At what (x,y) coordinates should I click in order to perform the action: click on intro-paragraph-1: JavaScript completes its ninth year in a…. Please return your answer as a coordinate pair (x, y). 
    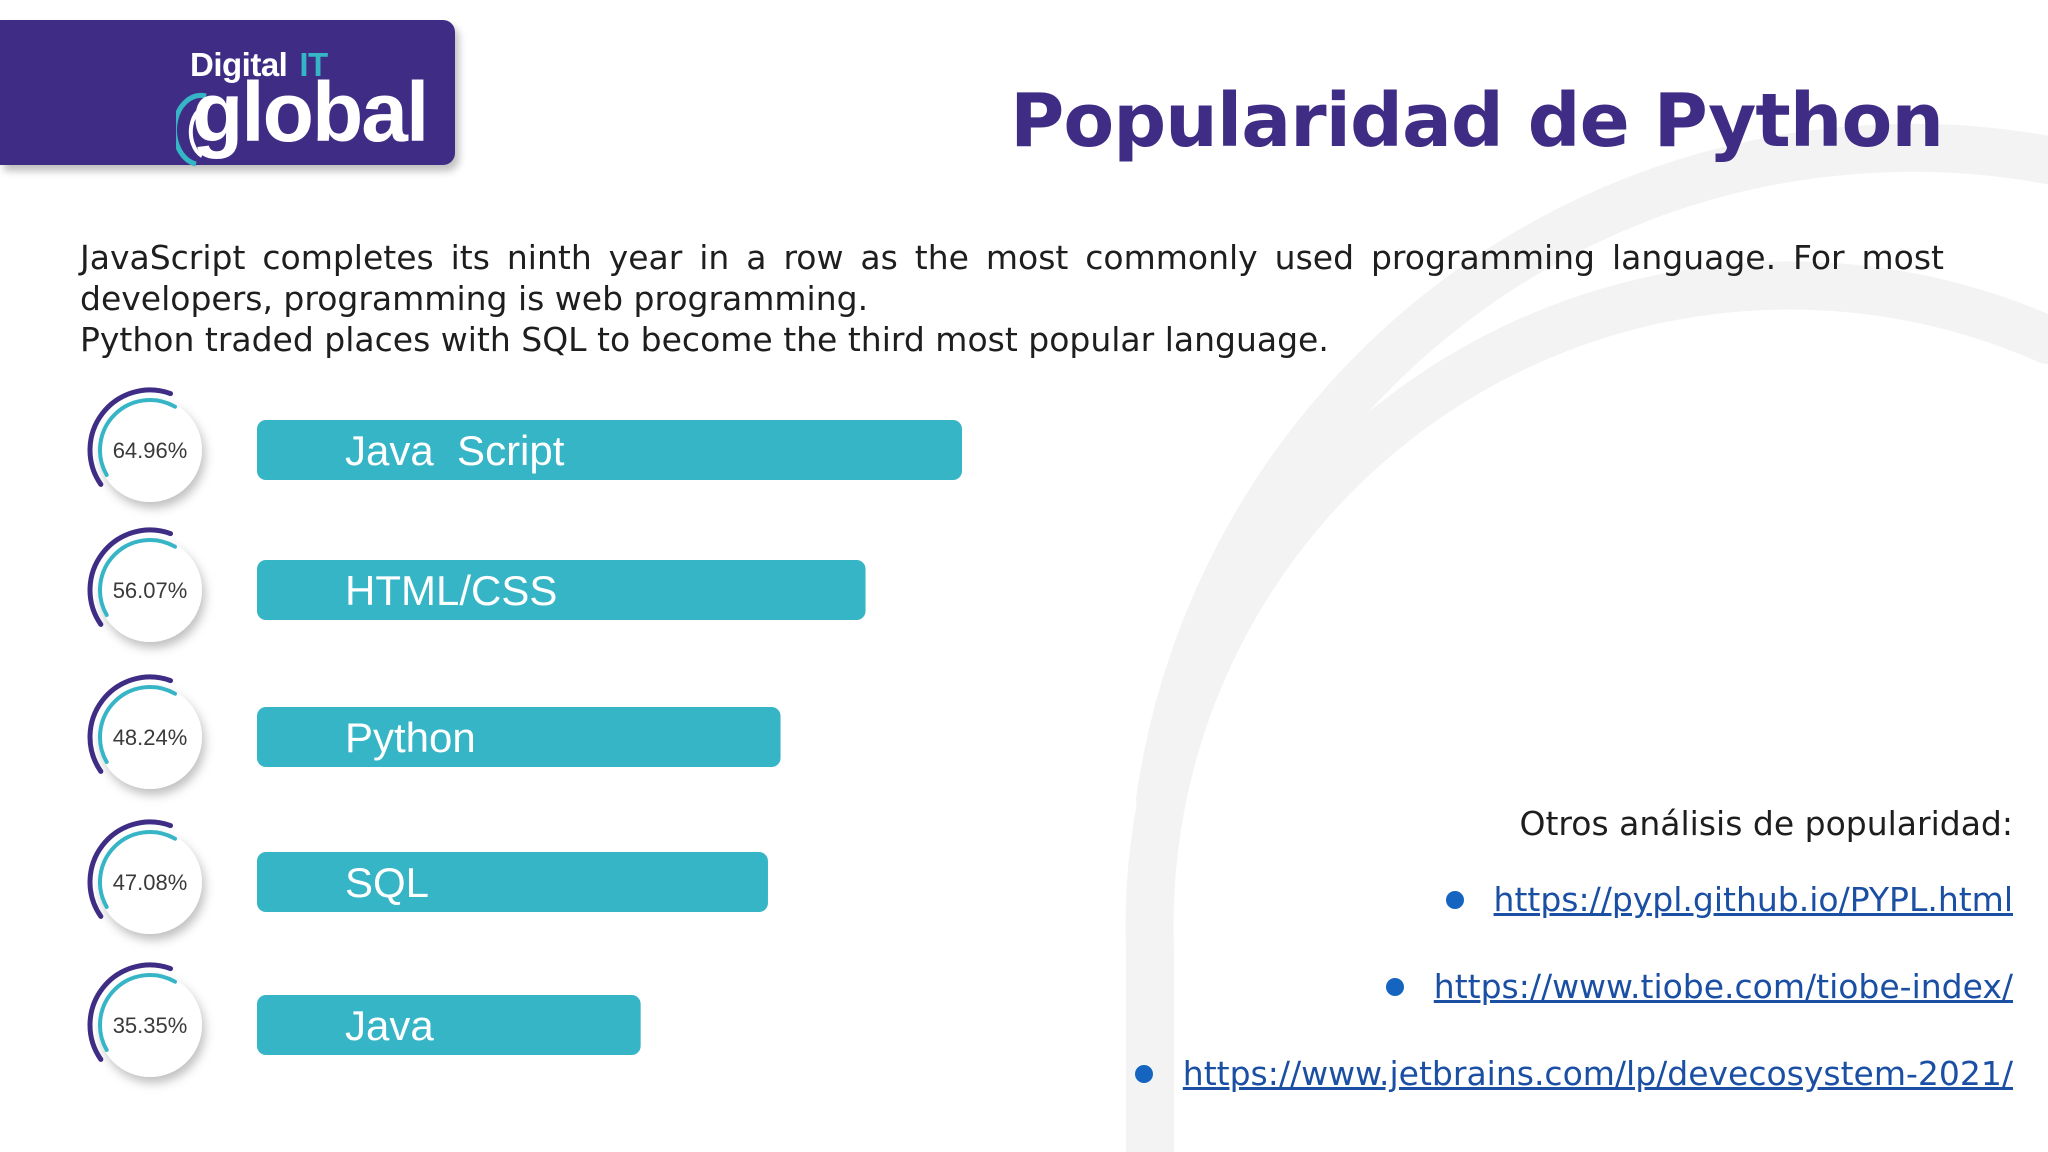
    Looking at the image, I should click on (1012, 278).